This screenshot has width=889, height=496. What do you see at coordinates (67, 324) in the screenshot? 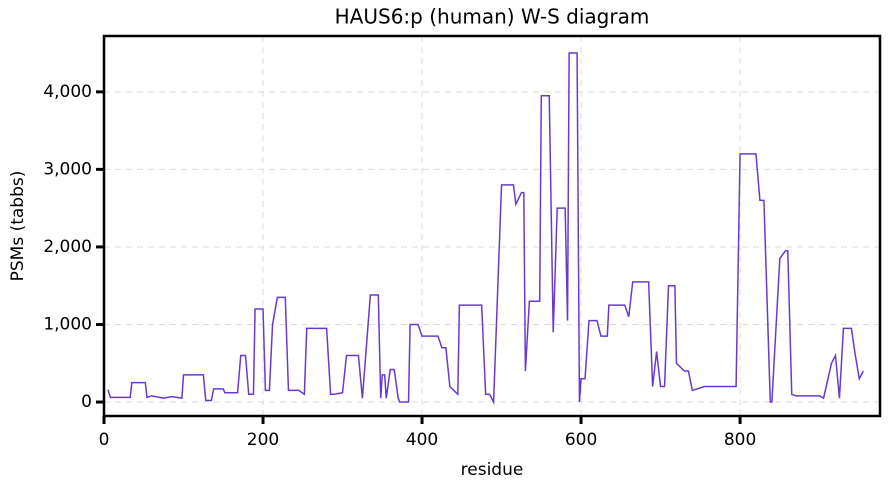
I see `y-tick-label: 1,000` at bounding box center [67, 324].